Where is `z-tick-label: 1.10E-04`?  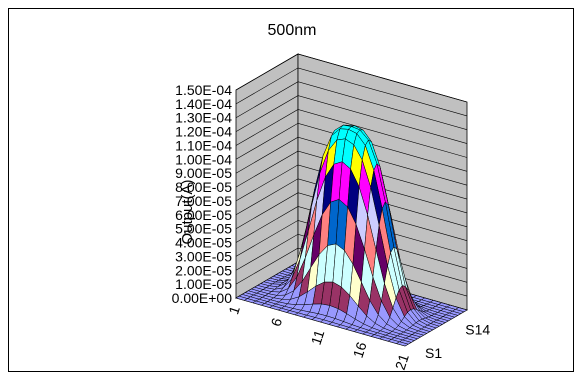
z-tick-label: 1.10E-04 is located at coordinates (203, 145).